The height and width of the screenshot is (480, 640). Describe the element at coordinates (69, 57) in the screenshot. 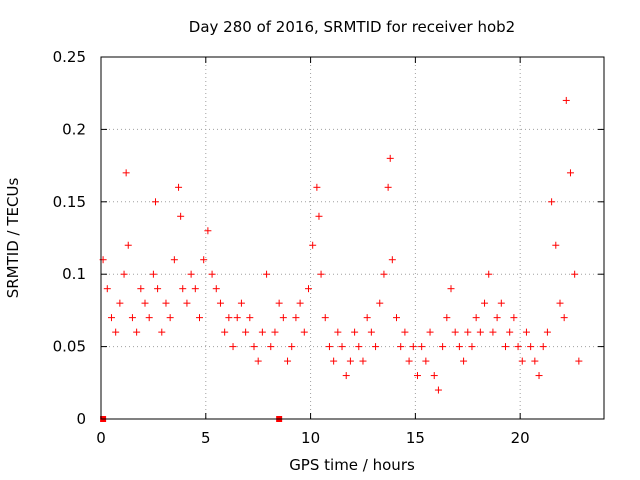

I see `y-tick-label: 0.25` at that location.